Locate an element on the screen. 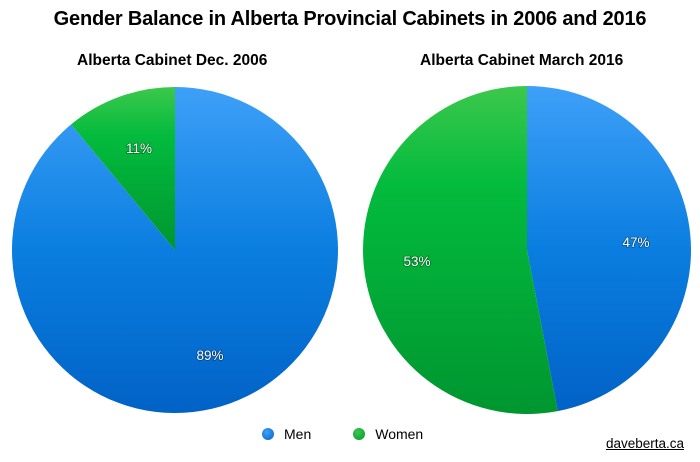 This screenshot has width=700, height=462. legend-item-women: Women is located at coordinates (388, 434).